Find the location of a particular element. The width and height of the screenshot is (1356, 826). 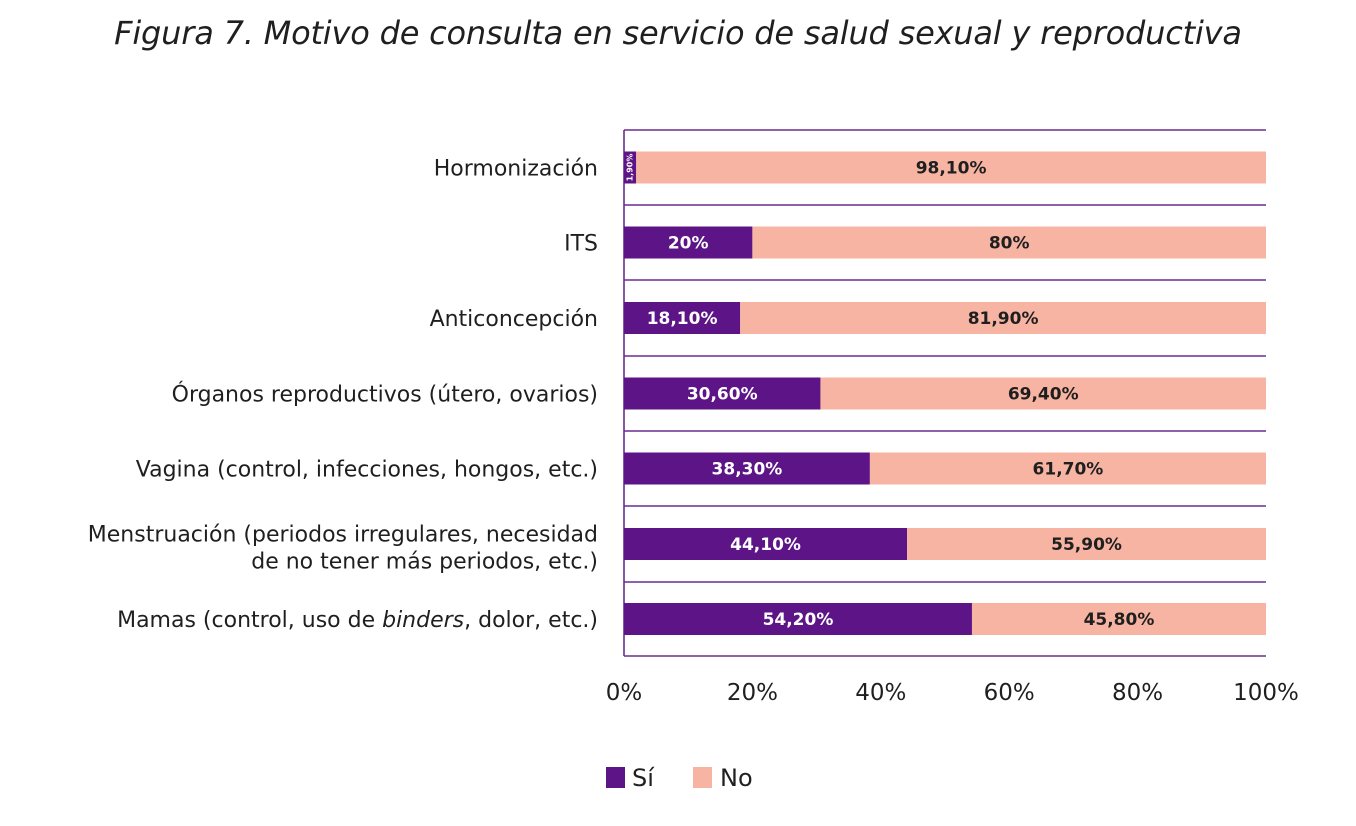

data-label-si-6: 54,20% is located at coordinates (798, 620).